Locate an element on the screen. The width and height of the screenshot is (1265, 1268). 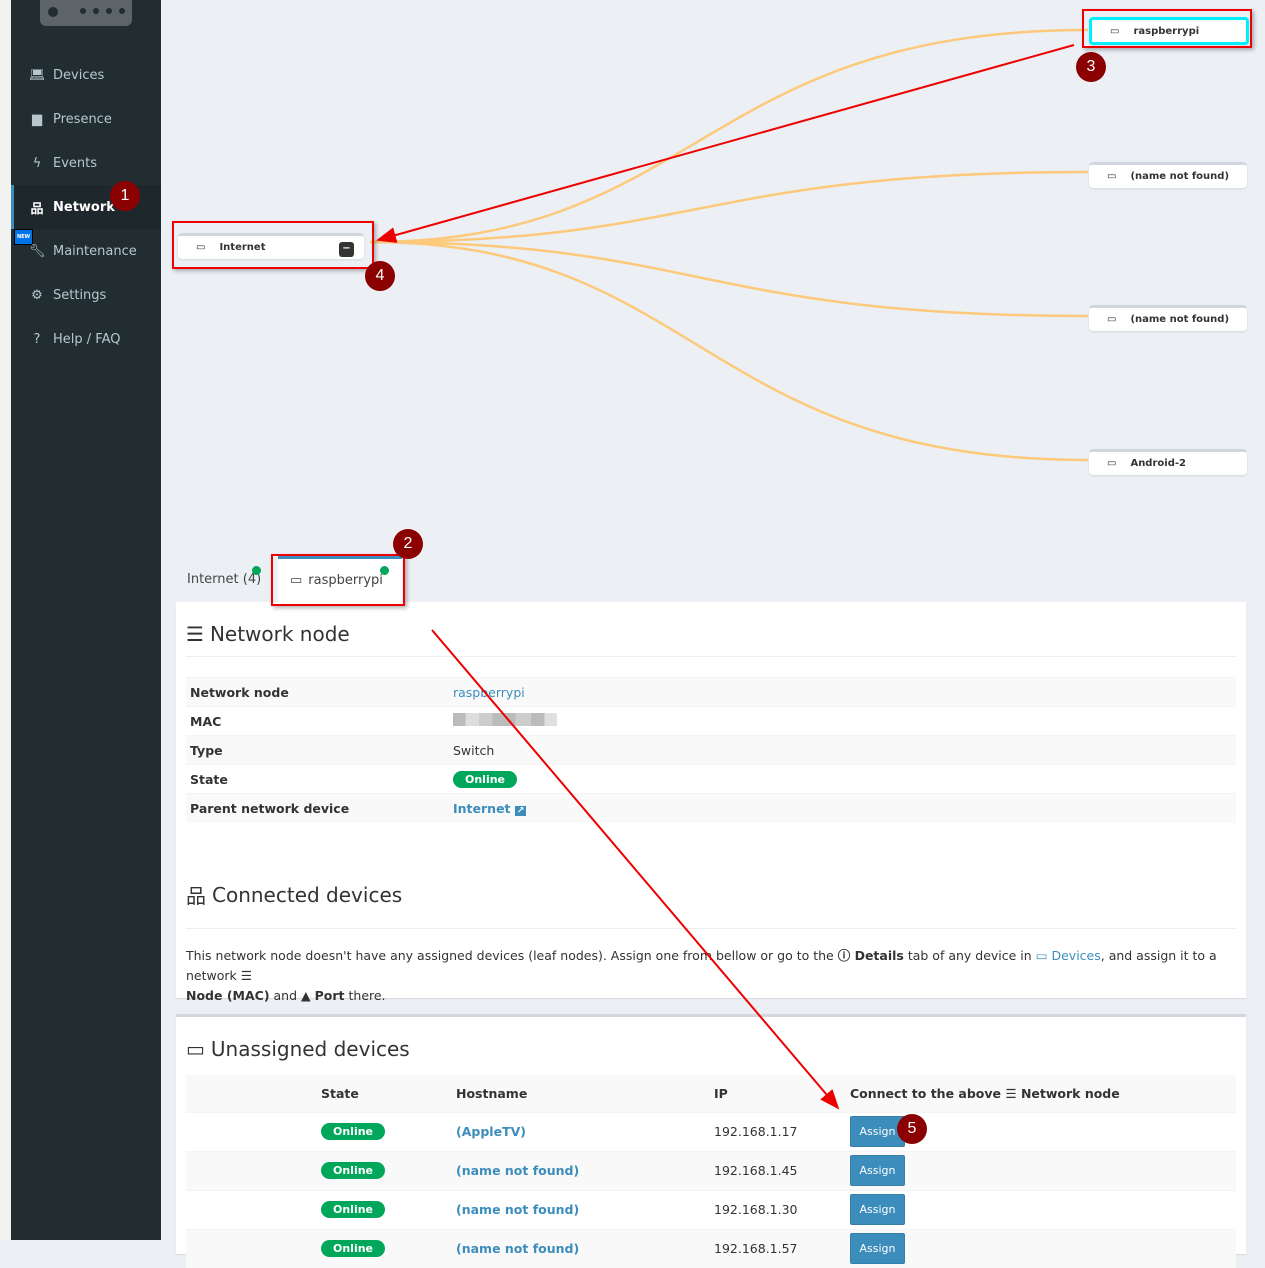
table-row: Online (name not found) 192.168.1.30 Assign is located at coordinates (711, 1209).